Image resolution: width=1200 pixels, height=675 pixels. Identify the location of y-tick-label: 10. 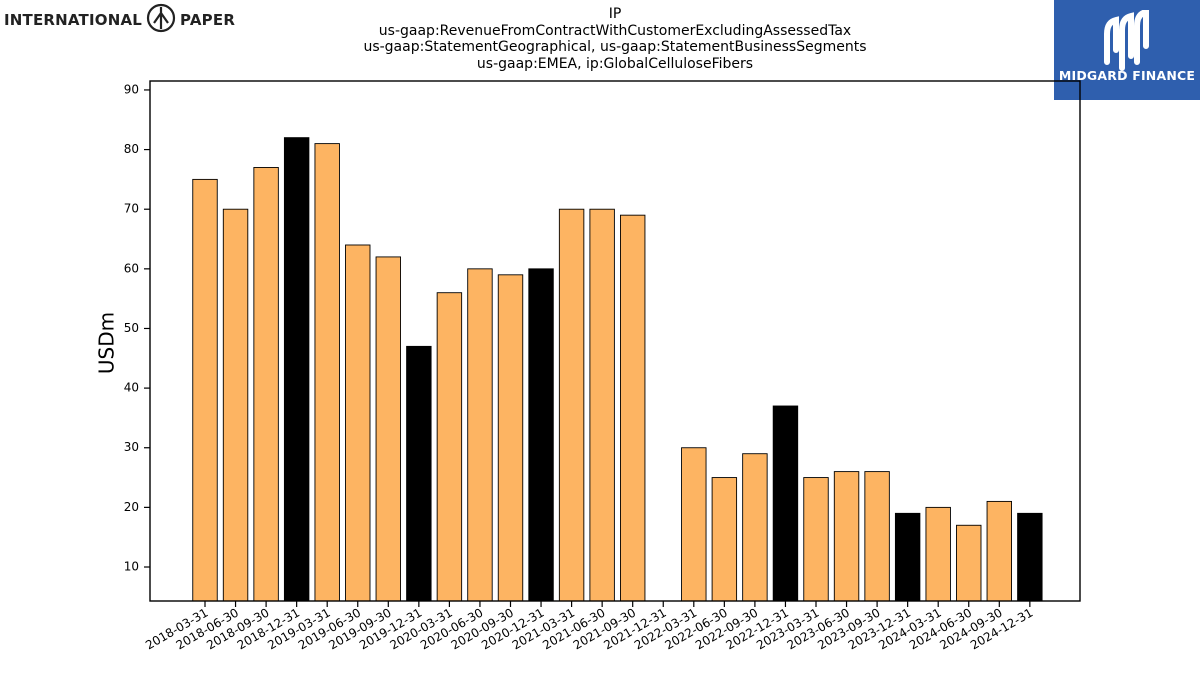
(131, 567).